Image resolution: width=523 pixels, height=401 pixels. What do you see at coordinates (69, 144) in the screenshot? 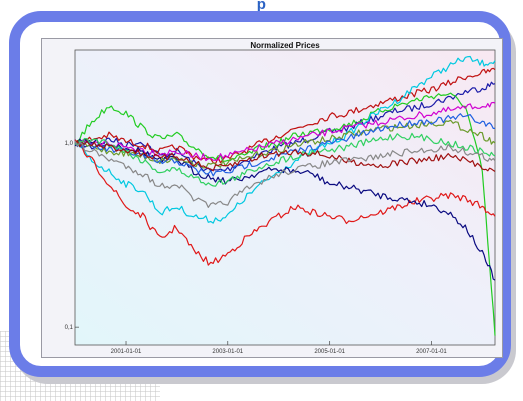
I see `y-tick-label: 1,0` at bounding box center [69, 144].